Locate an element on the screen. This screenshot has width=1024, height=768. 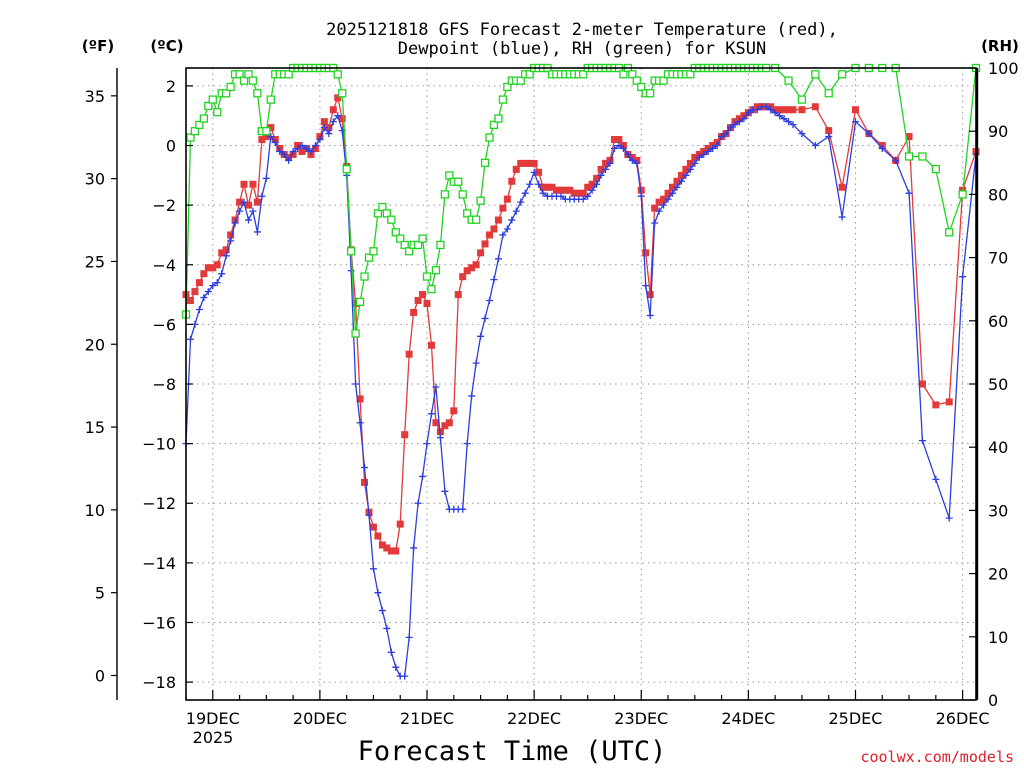
celsius-axis: −18 −16 −14 −12 −10 −8 −6 −4 −2 0 2 is located at coordinates (167, 384).